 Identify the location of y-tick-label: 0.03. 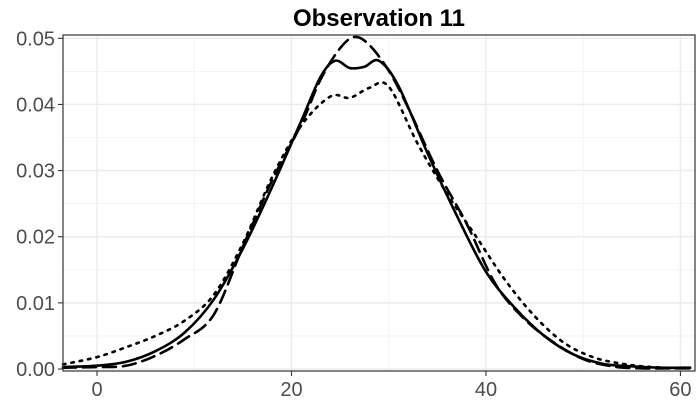
(35, 172).